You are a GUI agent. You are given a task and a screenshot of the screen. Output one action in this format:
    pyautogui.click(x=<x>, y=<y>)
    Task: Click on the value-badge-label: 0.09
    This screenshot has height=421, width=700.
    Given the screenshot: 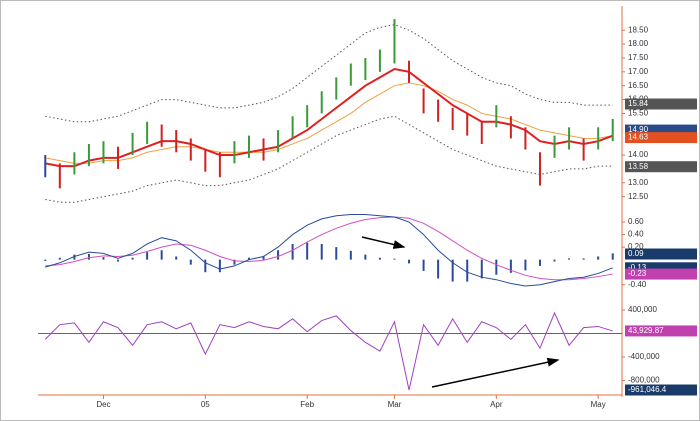 What is the action you would take?
    pyautogui.click(x=636, y=253)
    